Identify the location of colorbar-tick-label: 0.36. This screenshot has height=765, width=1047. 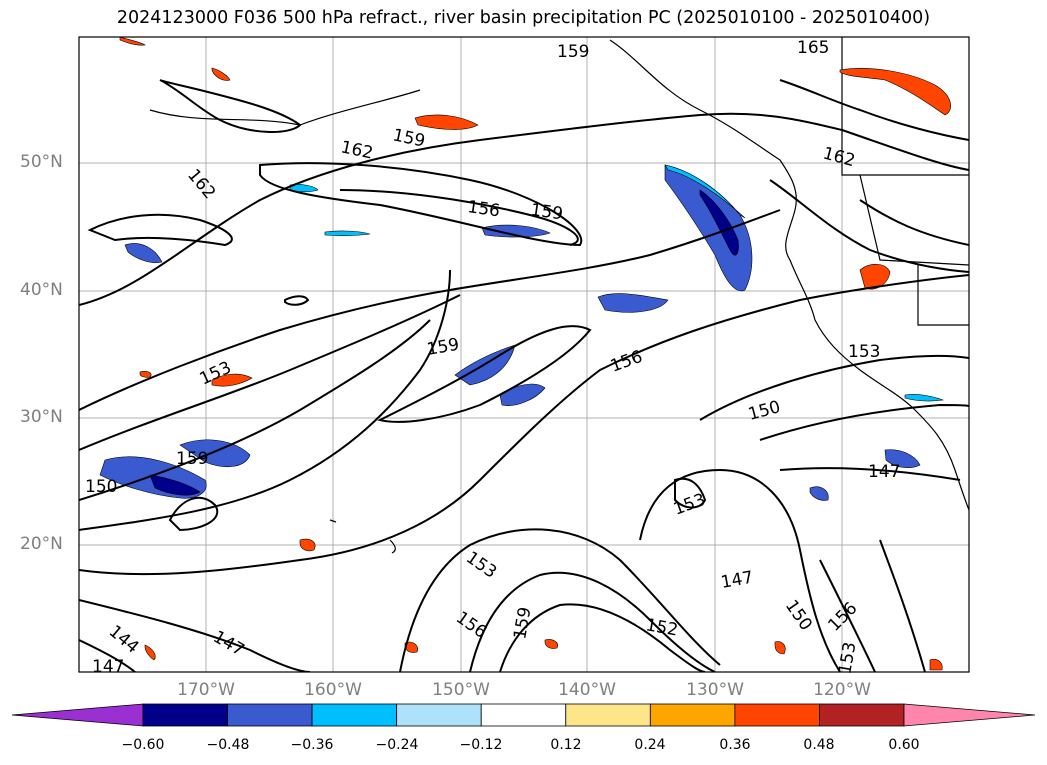
(735, 745).